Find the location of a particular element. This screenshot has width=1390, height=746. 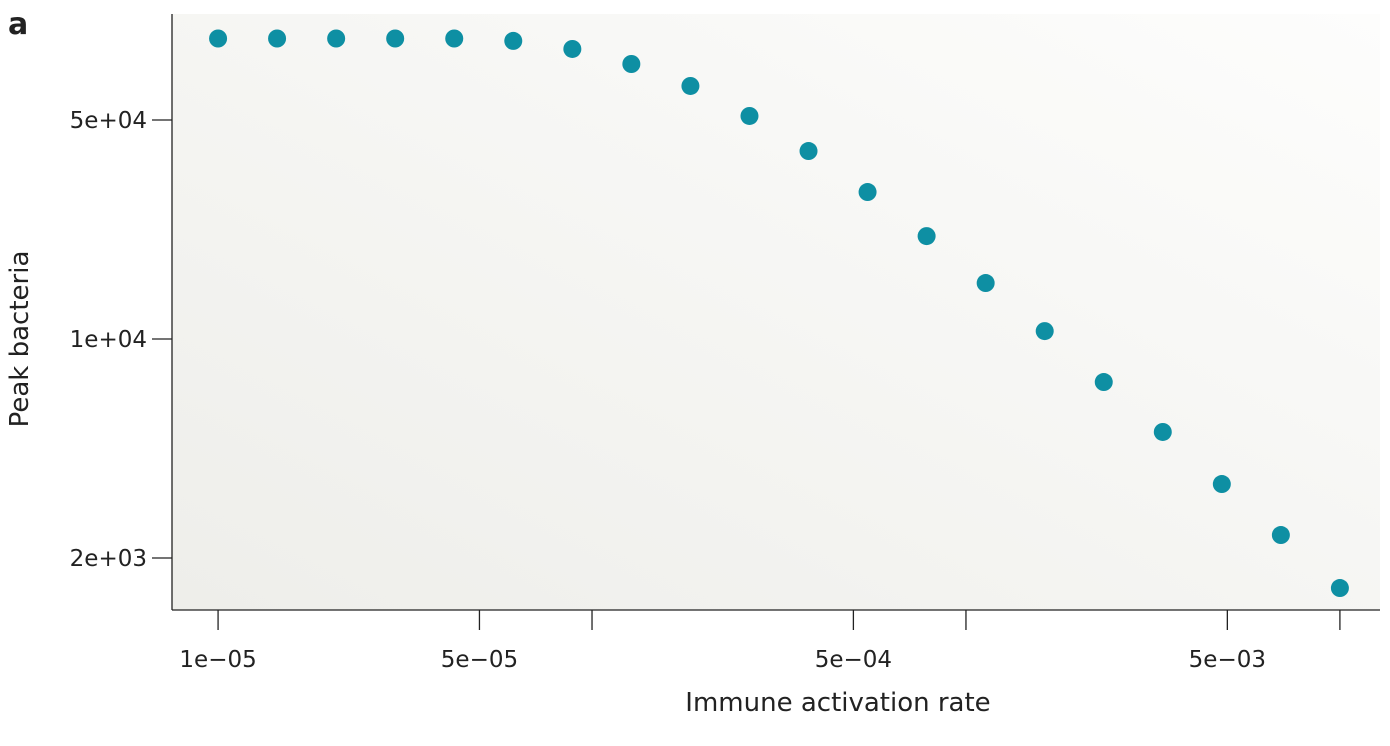

x-tick-label: 5e−05 is located at coordinates (479, 660).